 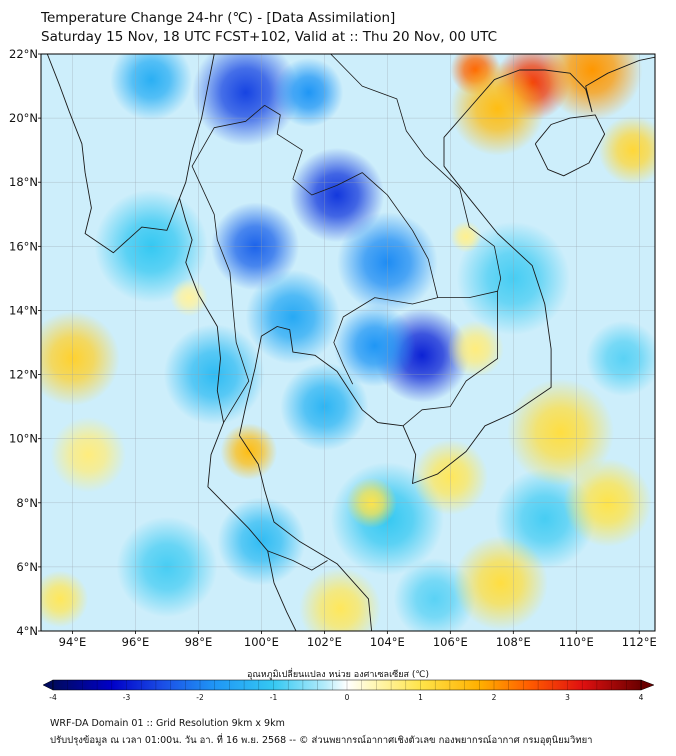 I want to click on lat-tick-label: 10°N, so click(x=23, y=439).